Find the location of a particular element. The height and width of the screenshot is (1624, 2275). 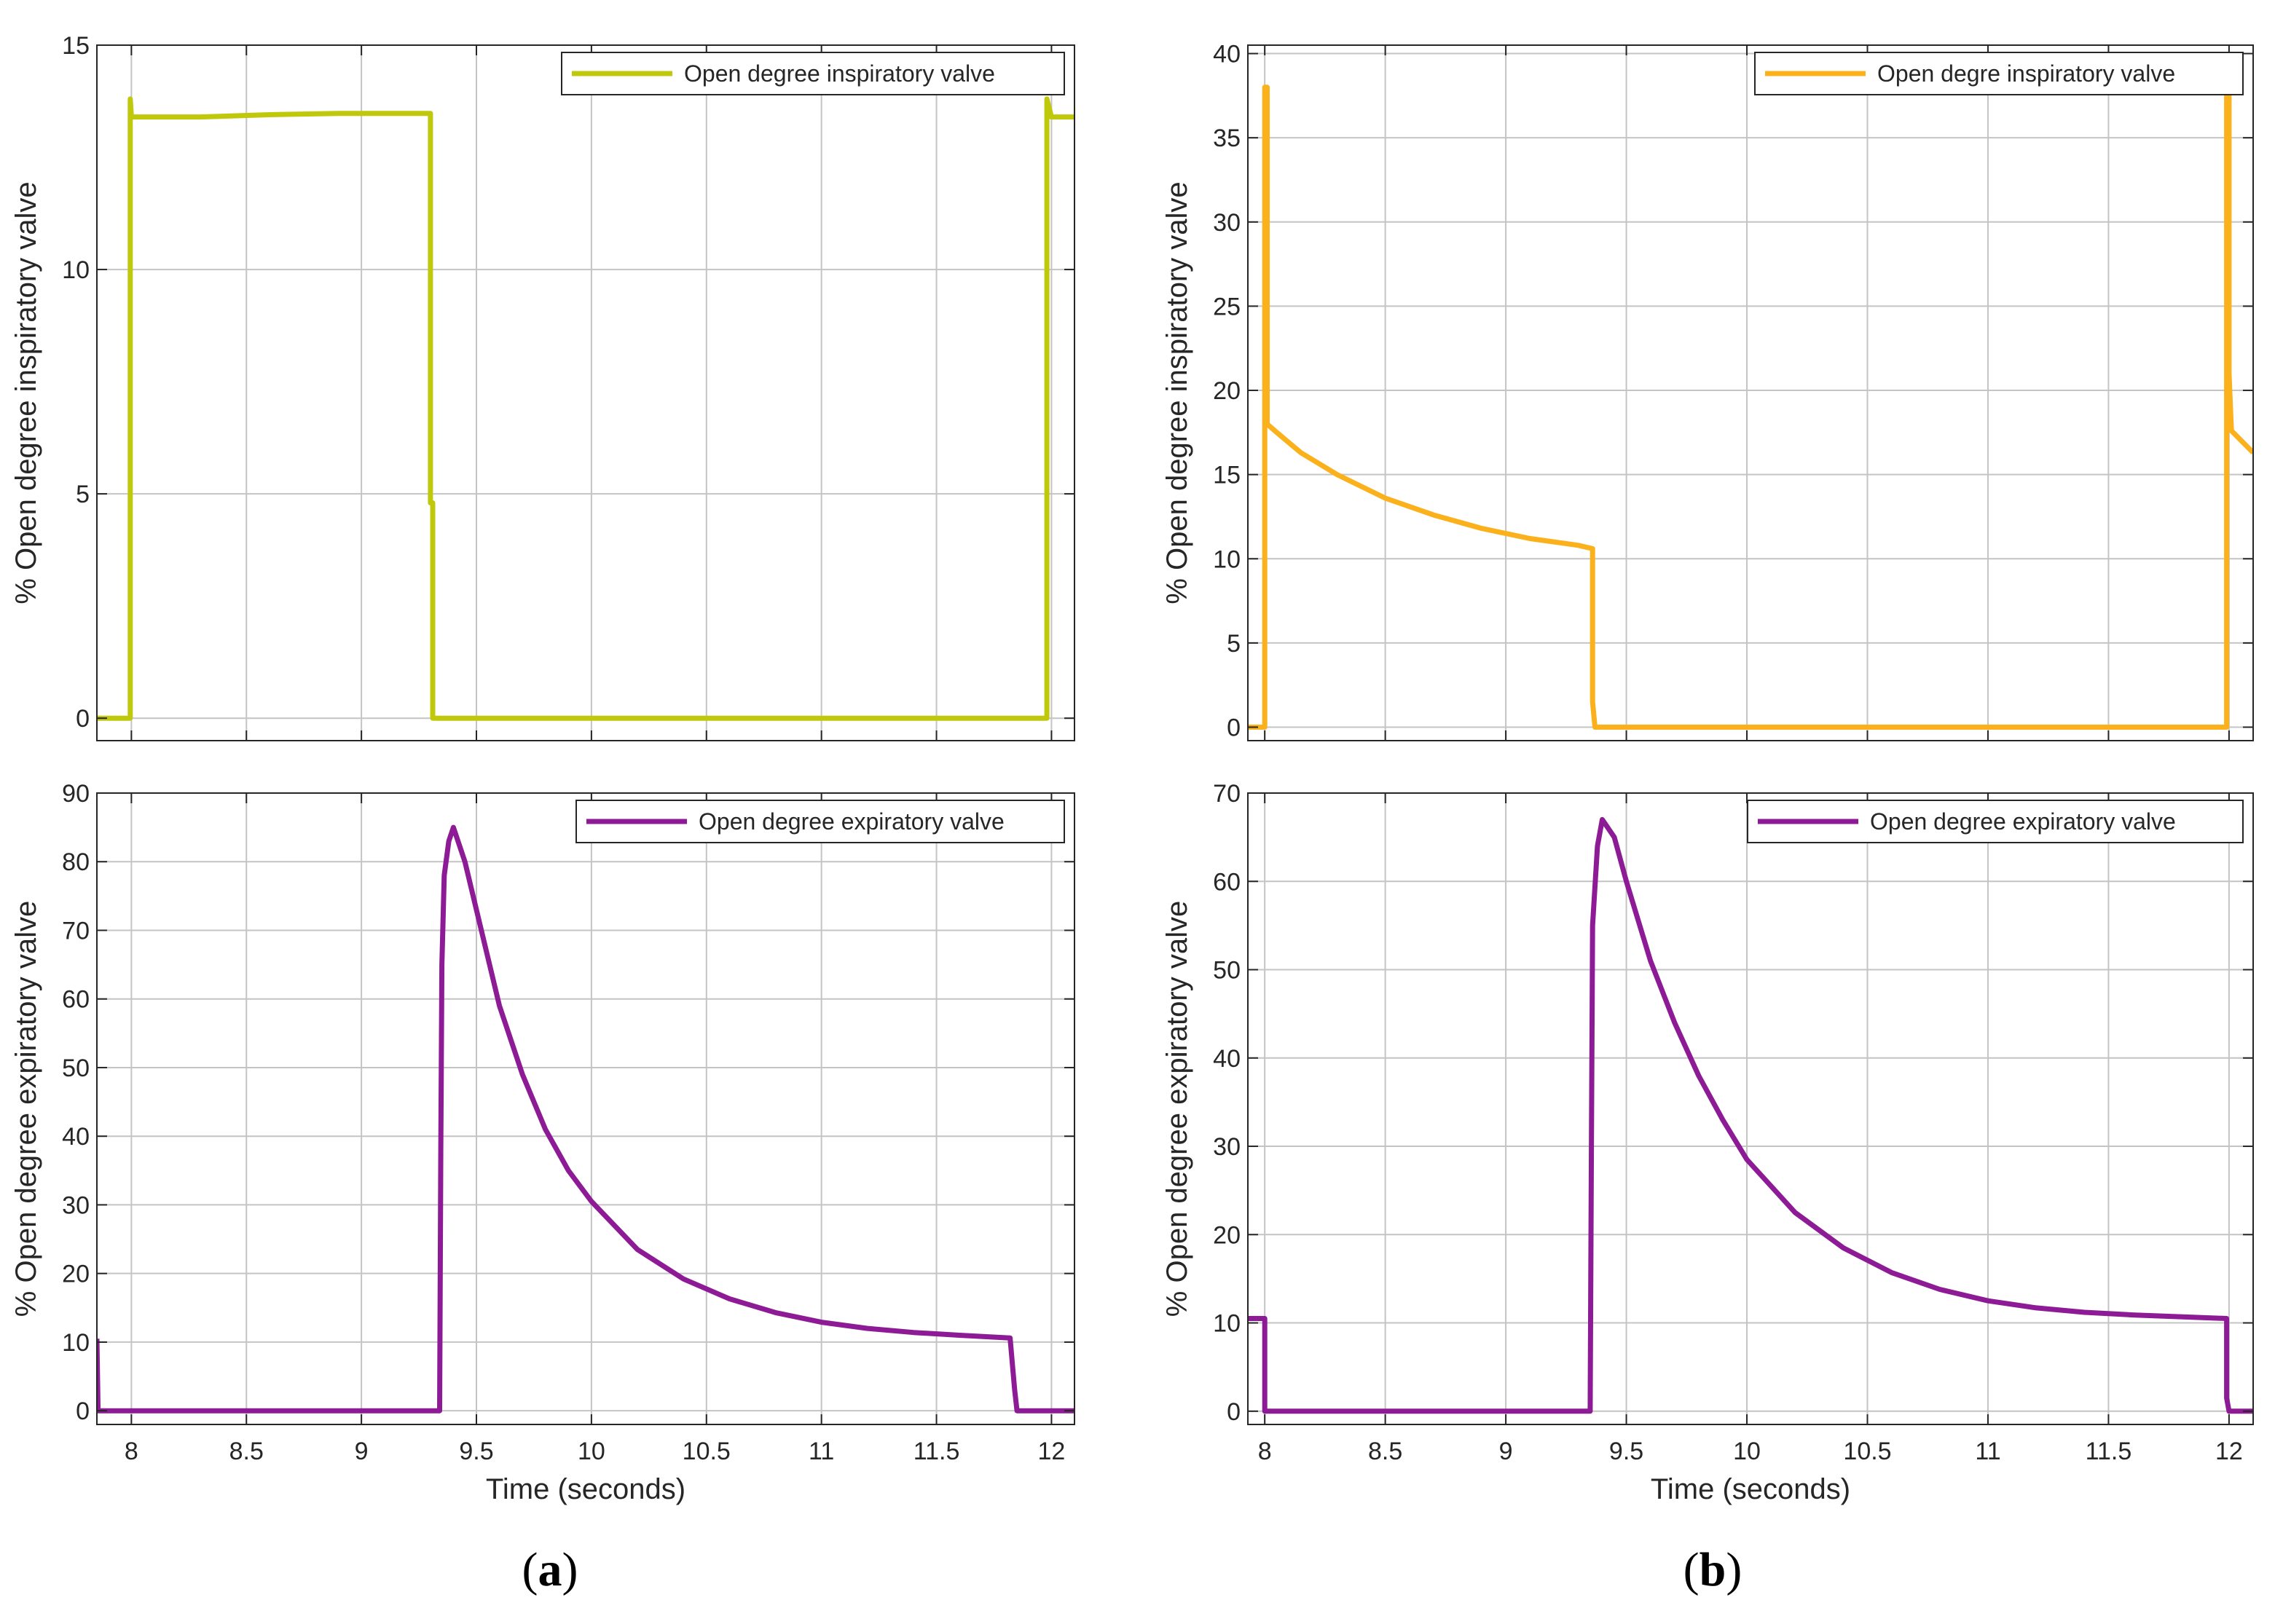

y-tick-label: 25 is located at coordinates (1227, 306).